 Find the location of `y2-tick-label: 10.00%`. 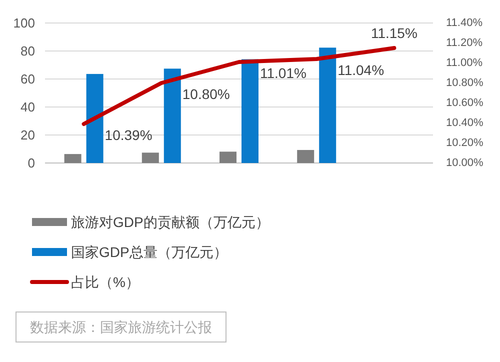

y2-tick-label: 10.00% is located at coordinates (465, 163).